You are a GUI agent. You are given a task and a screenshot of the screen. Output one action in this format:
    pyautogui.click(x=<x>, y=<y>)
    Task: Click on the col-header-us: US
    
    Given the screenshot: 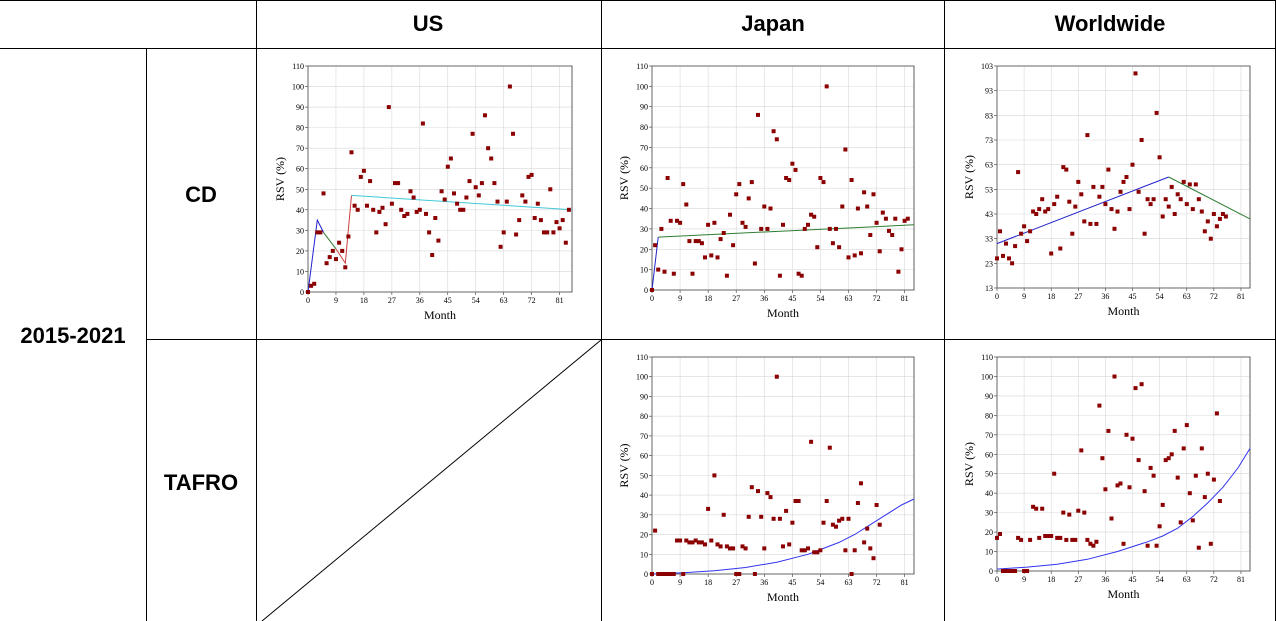 What is the action you would take?
    pyautogui.click(x=428, y=23)
    